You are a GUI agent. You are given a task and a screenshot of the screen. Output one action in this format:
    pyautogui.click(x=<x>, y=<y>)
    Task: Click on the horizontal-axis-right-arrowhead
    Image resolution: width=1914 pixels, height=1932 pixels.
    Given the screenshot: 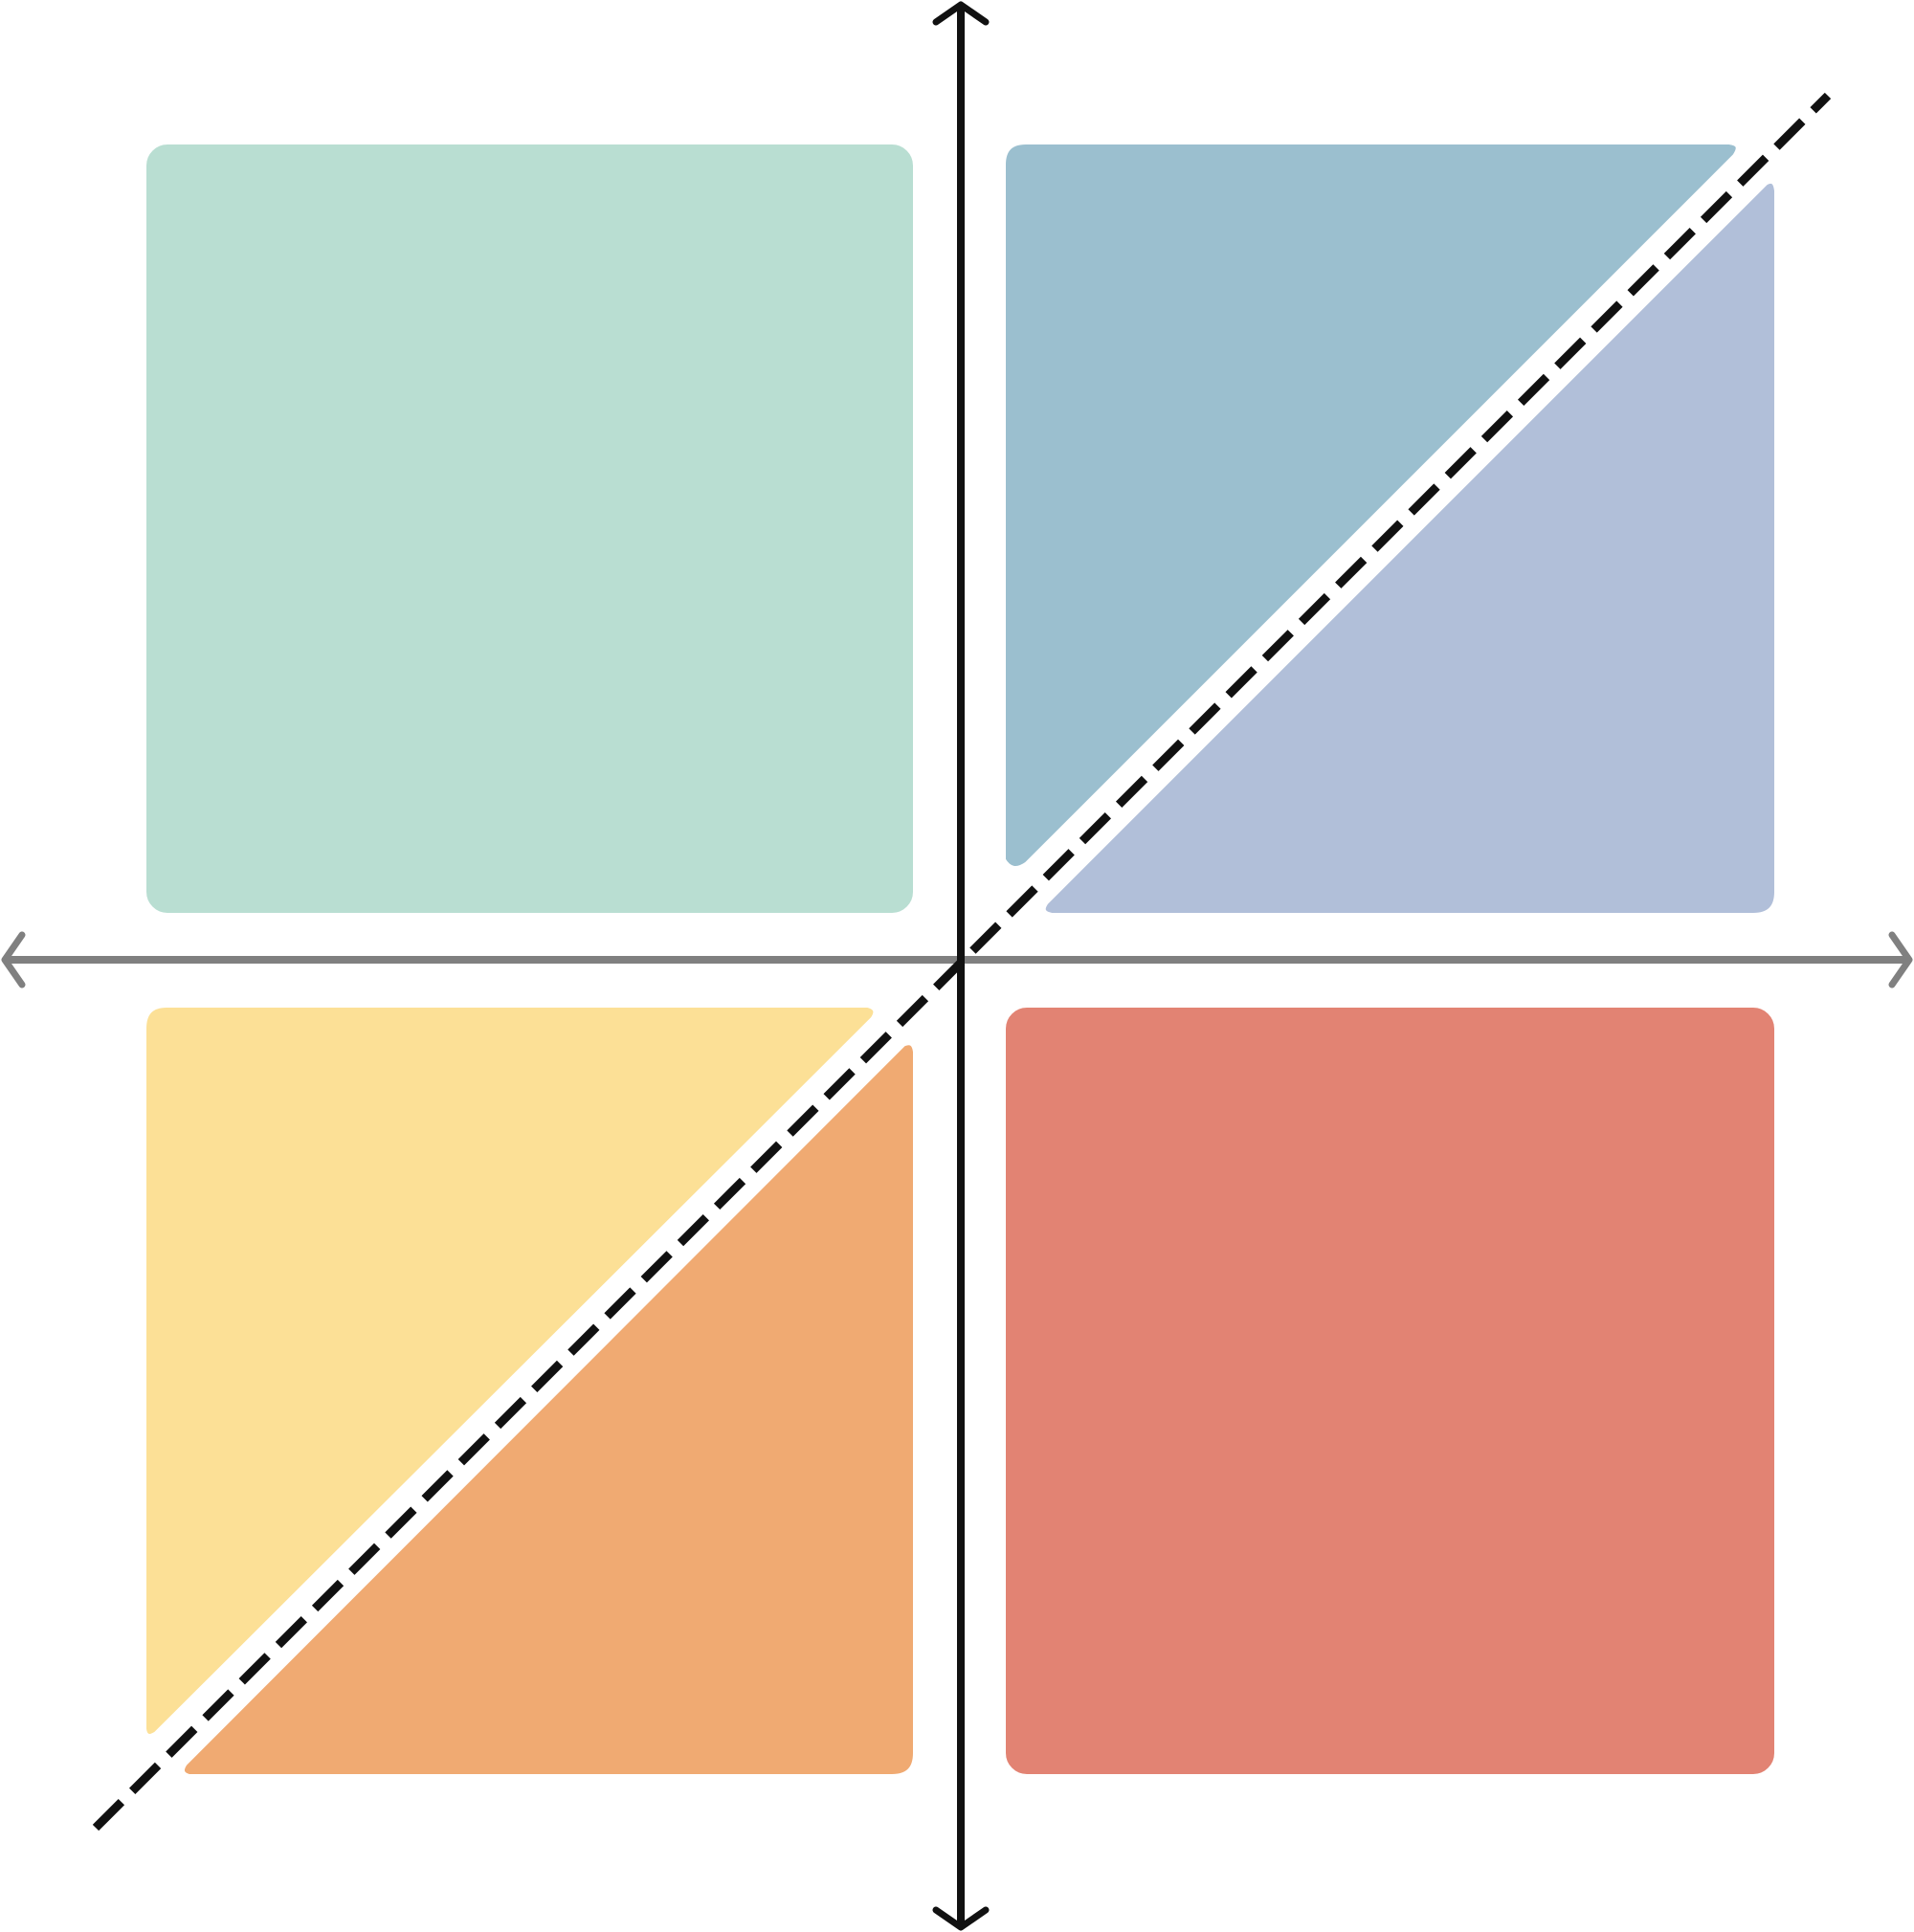 What is the action you would take?
    pyautogui.click(x=1900, y=959)
    